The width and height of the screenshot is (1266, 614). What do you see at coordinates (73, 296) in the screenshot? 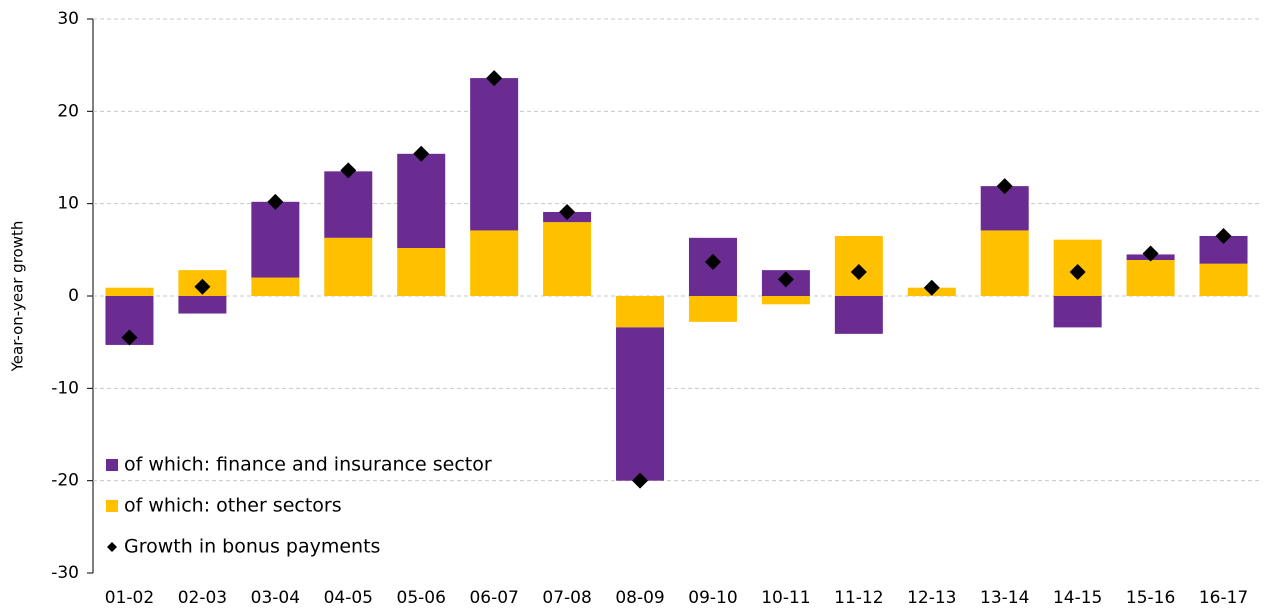
I see `y-tick-label: 0` at bounding box center [73, 296].